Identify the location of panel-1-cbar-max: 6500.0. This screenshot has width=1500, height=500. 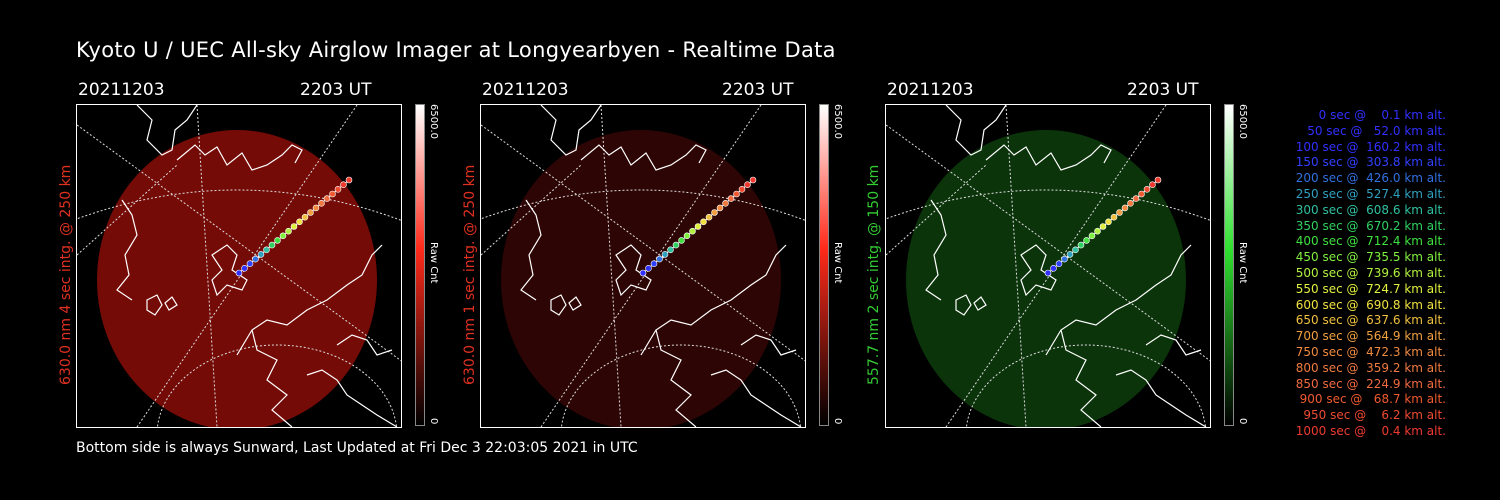
(433, 121).